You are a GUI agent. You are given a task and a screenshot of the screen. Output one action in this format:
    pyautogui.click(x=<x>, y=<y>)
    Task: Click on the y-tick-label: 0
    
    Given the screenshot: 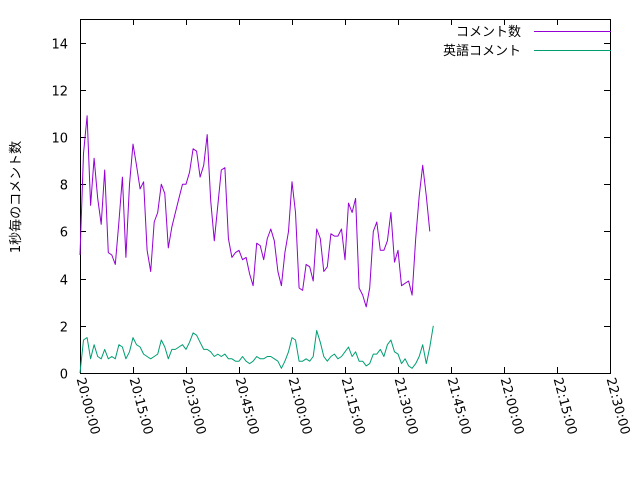 What is the action you would take?
    pyautogui.click(x=64, y=375)
    